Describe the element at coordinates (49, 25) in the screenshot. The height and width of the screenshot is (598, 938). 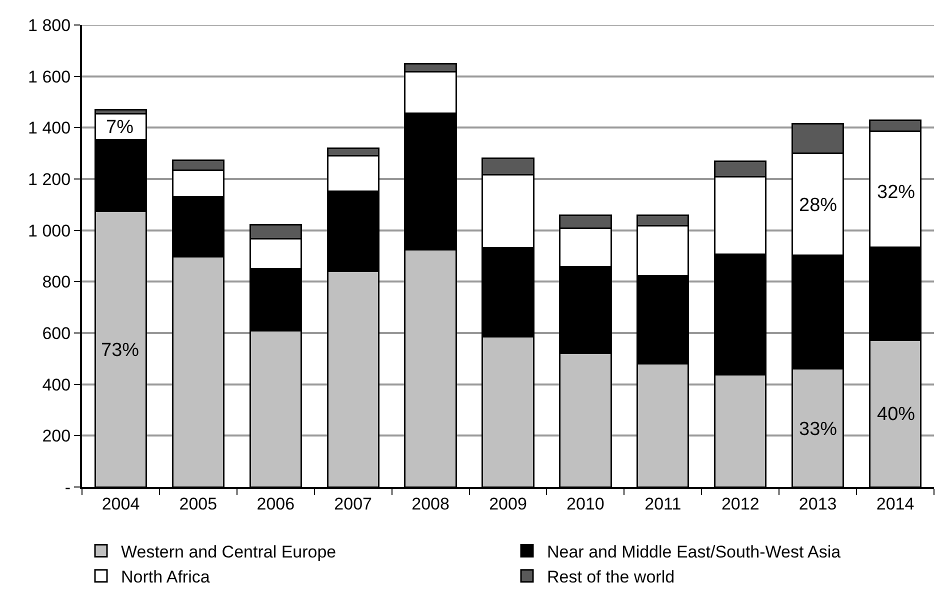
I see `y-tick-label: 1 800` at that location.